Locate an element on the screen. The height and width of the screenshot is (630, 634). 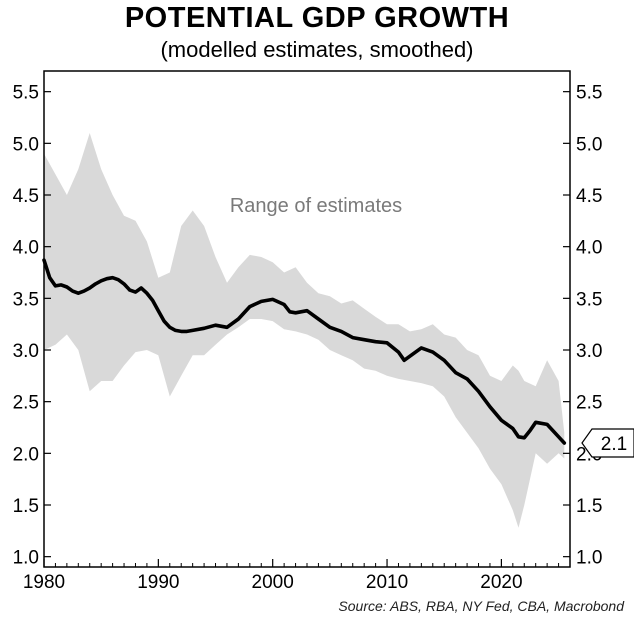
y-tick-left-label: 3.5 is located at coordinates (26, 299).